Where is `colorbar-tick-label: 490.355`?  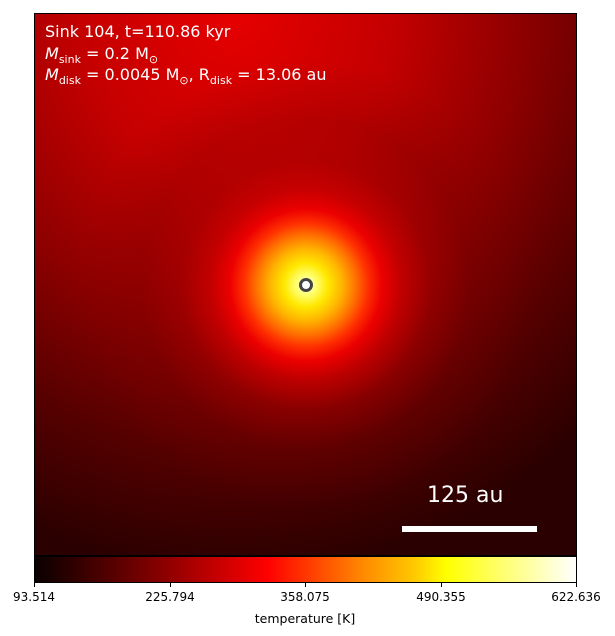
colorbar-tick-label: 490.355 is located at coordinates (441, 597).